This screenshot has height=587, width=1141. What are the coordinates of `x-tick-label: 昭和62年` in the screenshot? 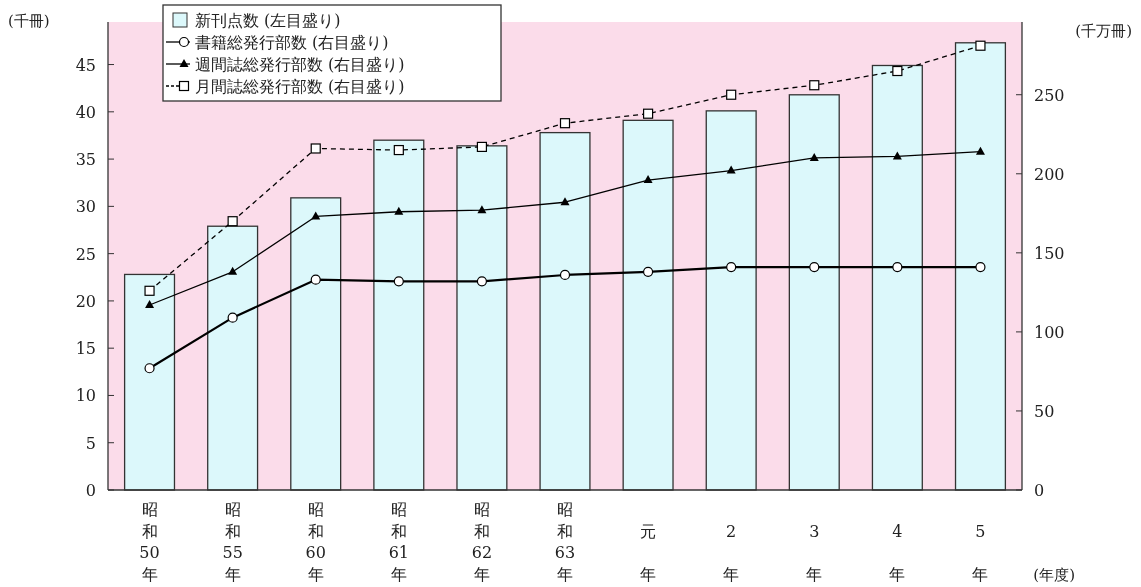 It's located at (482, 542).